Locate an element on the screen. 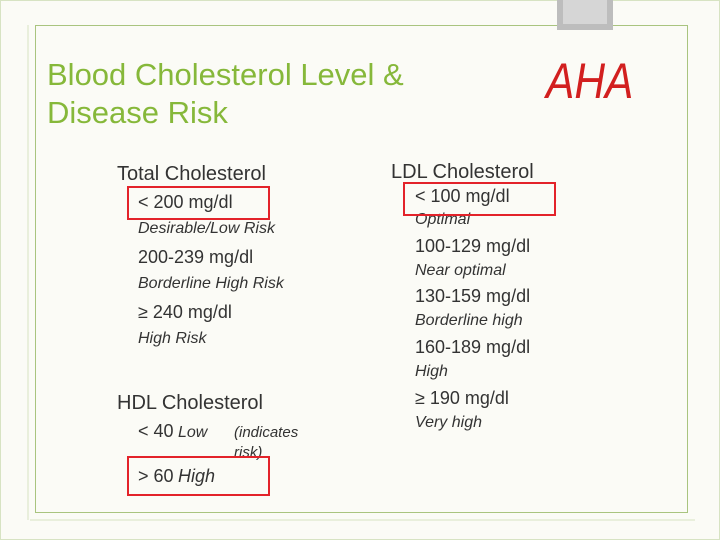 The image size is (720, 540). hdl-line: > 60 High is located at coordinates (176, 476).